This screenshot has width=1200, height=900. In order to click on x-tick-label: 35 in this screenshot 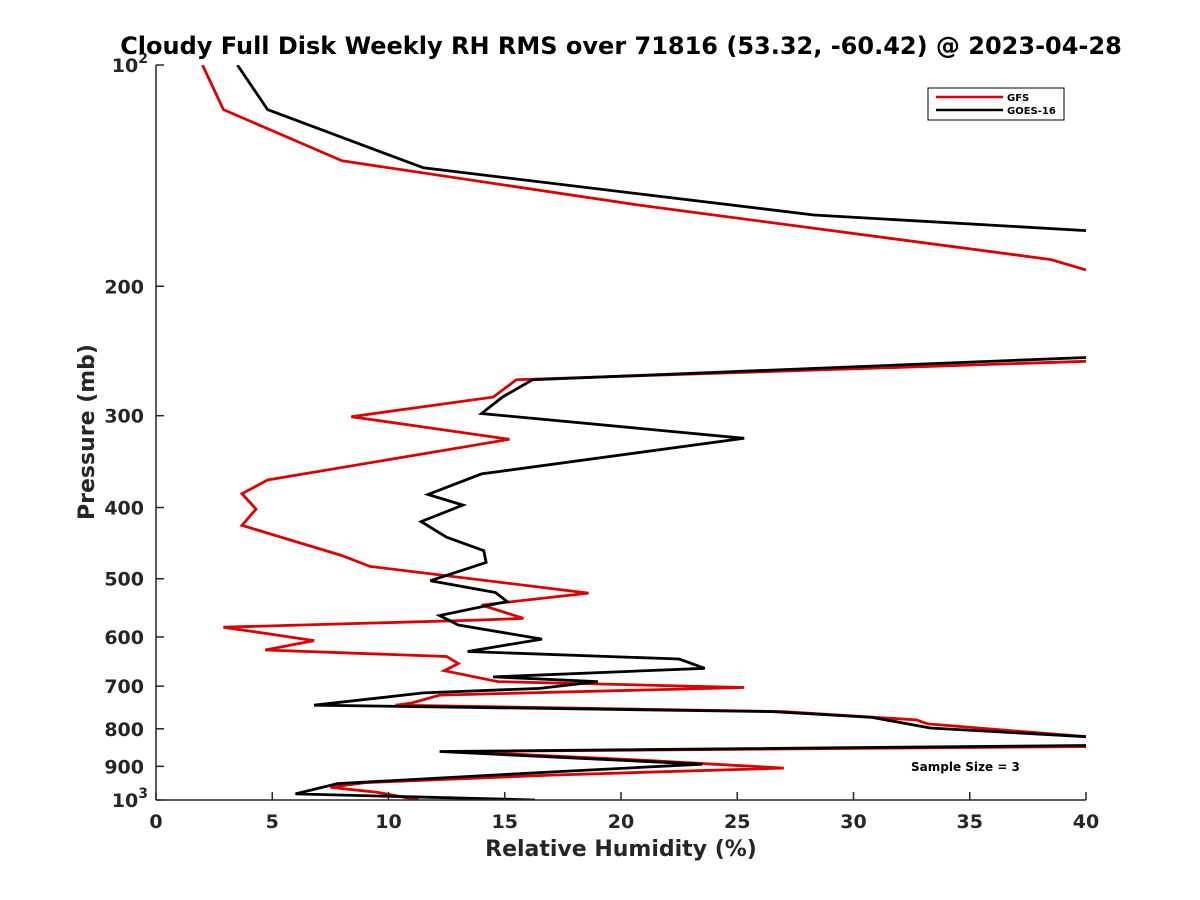, I will do `click(970, 822)`.